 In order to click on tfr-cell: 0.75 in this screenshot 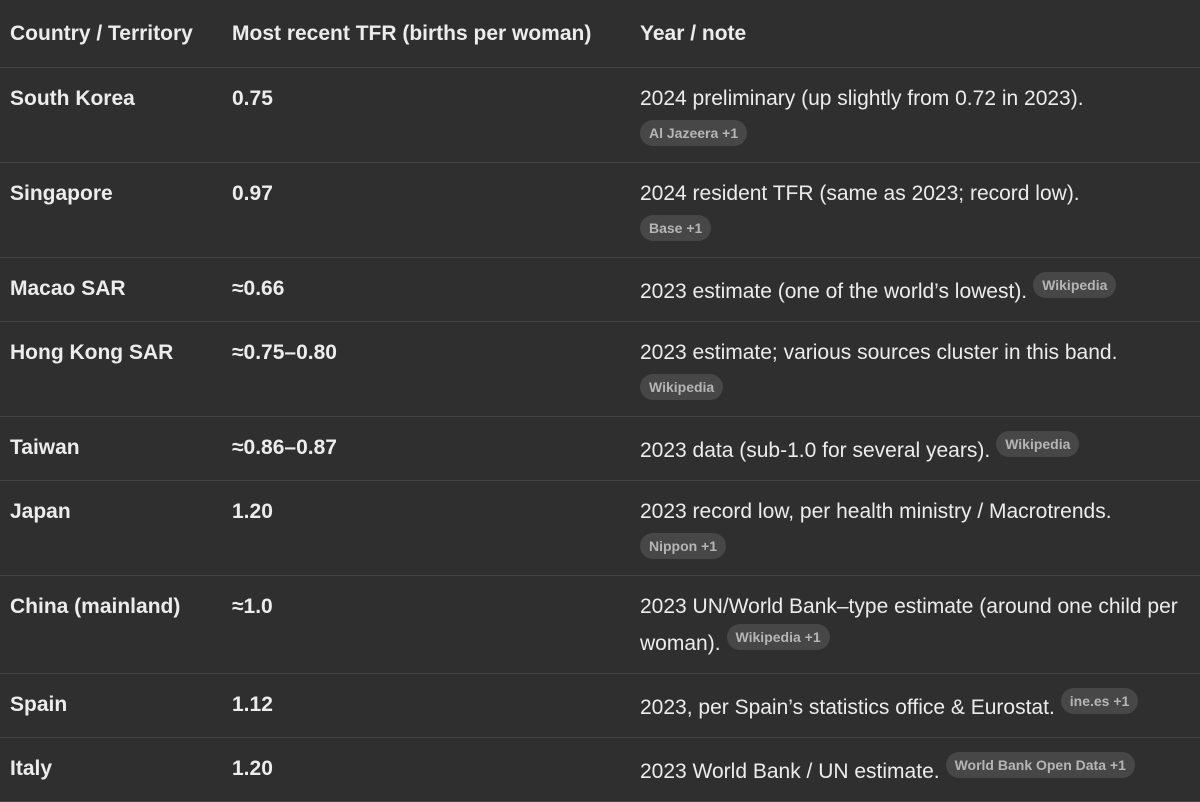, I will do `click(252, 98)`.